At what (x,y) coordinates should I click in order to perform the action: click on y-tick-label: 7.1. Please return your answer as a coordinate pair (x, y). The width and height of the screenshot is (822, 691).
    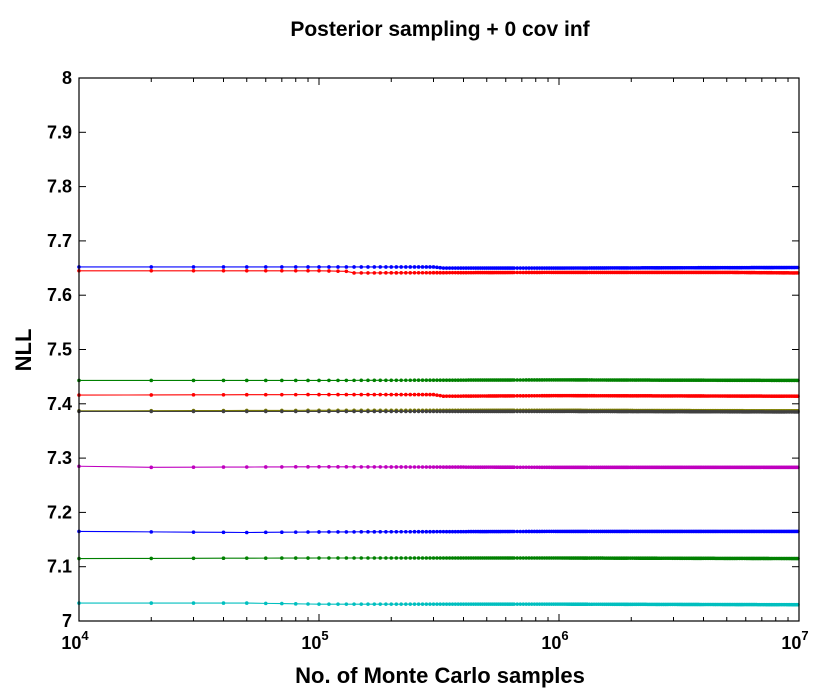
    Looking at the image, I should click on (59, 567).